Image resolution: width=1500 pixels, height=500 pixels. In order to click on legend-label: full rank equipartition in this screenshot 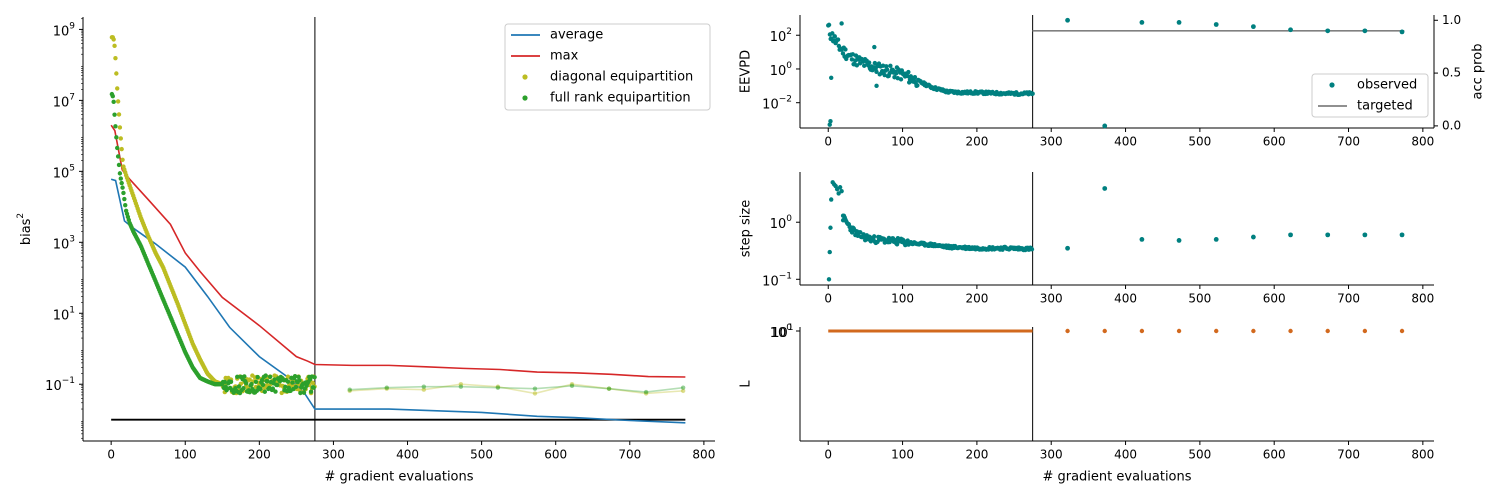, I will do `click(620, 98)`.